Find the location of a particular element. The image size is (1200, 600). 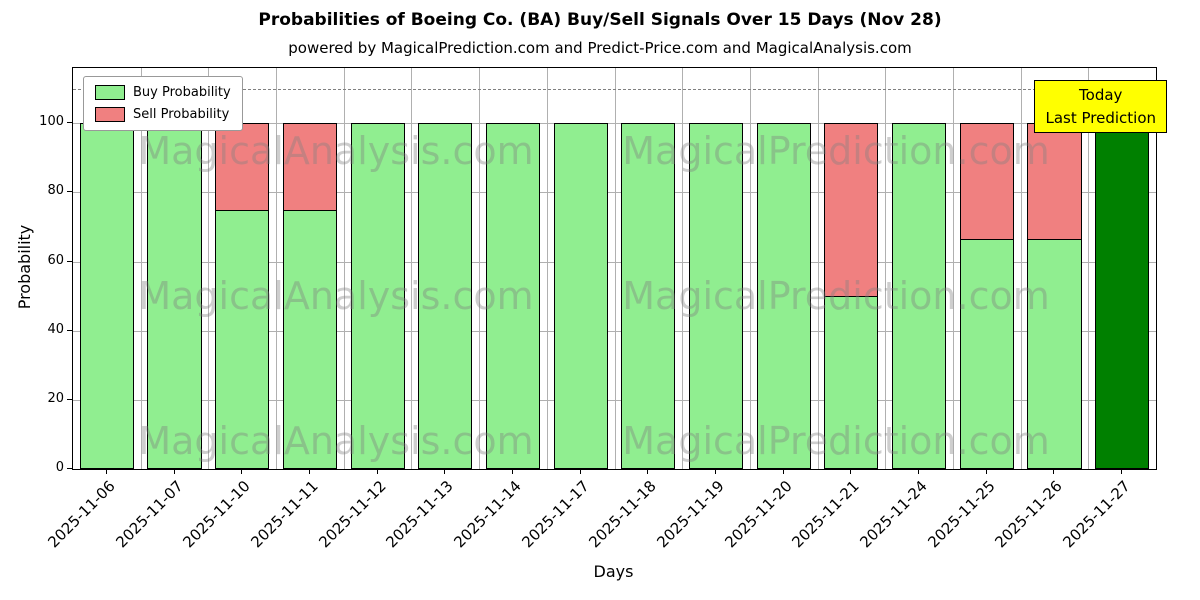

legend-buy-label: Buy Probability is located at coordinates (182, 92).